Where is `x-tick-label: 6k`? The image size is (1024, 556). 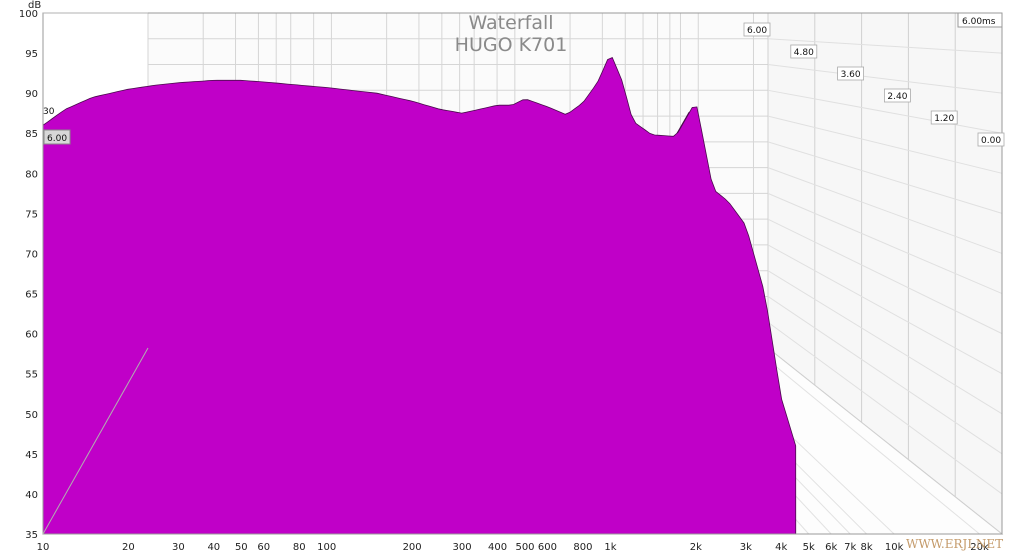 x-tick-label: 6k is located at coordinates (831, 547).